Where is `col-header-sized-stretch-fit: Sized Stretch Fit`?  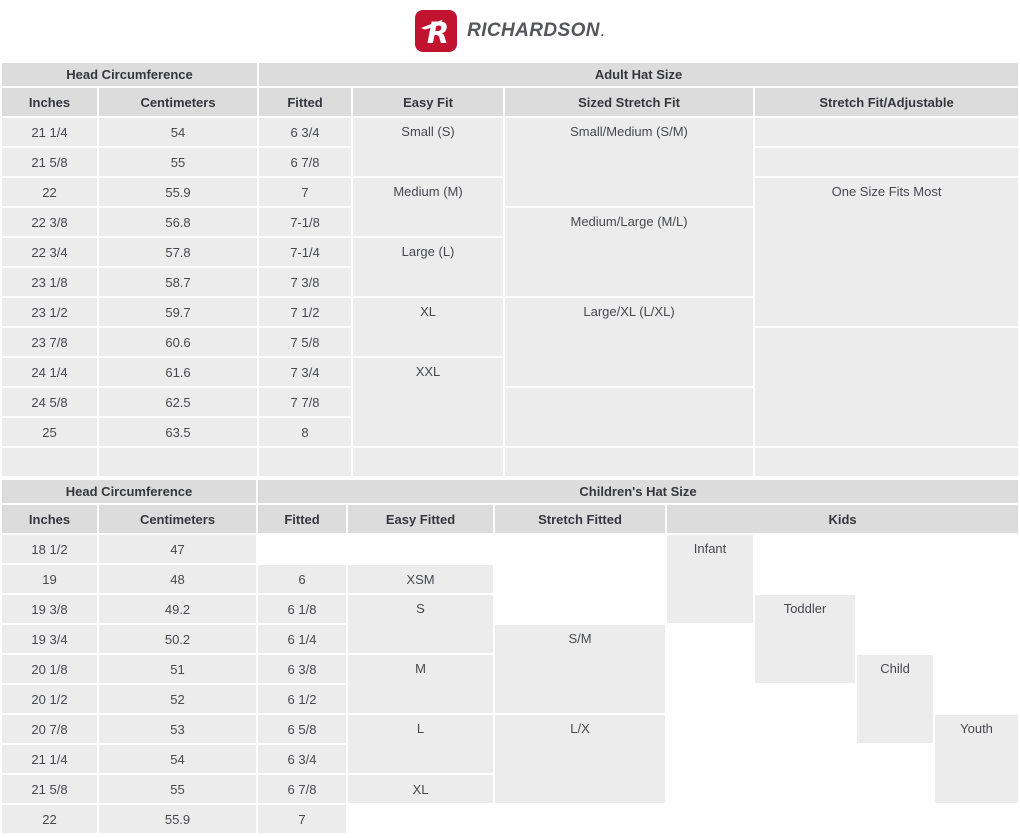 col-header-sized-stretch-fit: Sized Stretch Fit is located at coordinates (629, 102).